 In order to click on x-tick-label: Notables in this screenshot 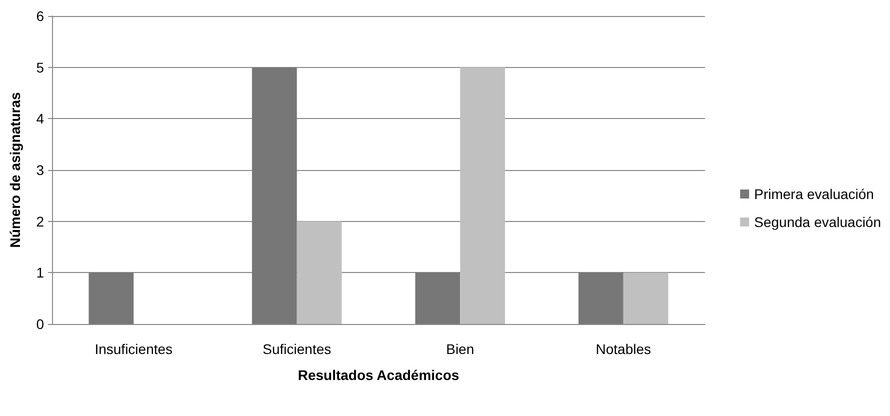, I will do `click(624, 349)`.